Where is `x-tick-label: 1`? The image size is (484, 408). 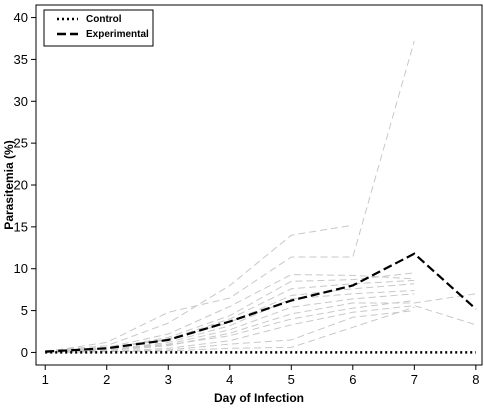
x-tick-label: 1 is located at coordinates (45, 379).